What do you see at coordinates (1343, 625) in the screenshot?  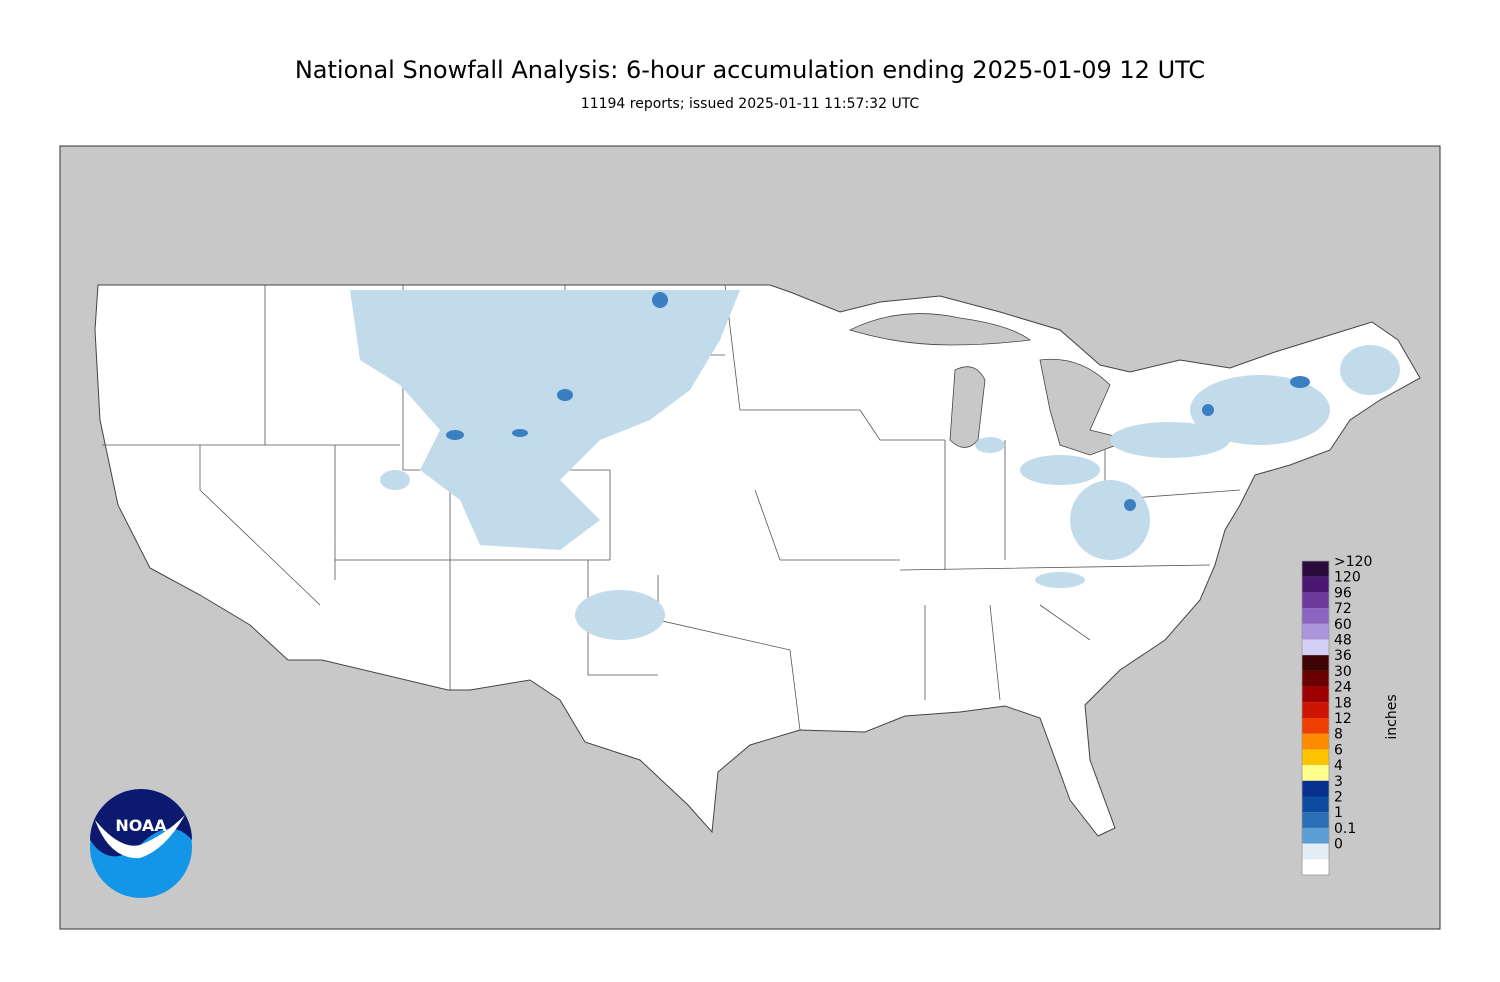 I see `legend-label: 60` at bounding box center [1343, 625].